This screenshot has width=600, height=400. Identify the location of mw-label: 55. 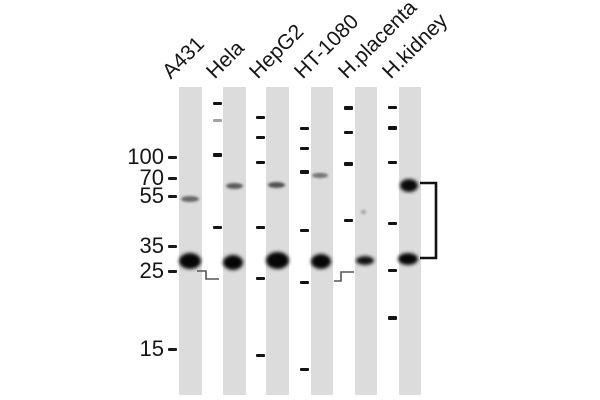
(151, 195).